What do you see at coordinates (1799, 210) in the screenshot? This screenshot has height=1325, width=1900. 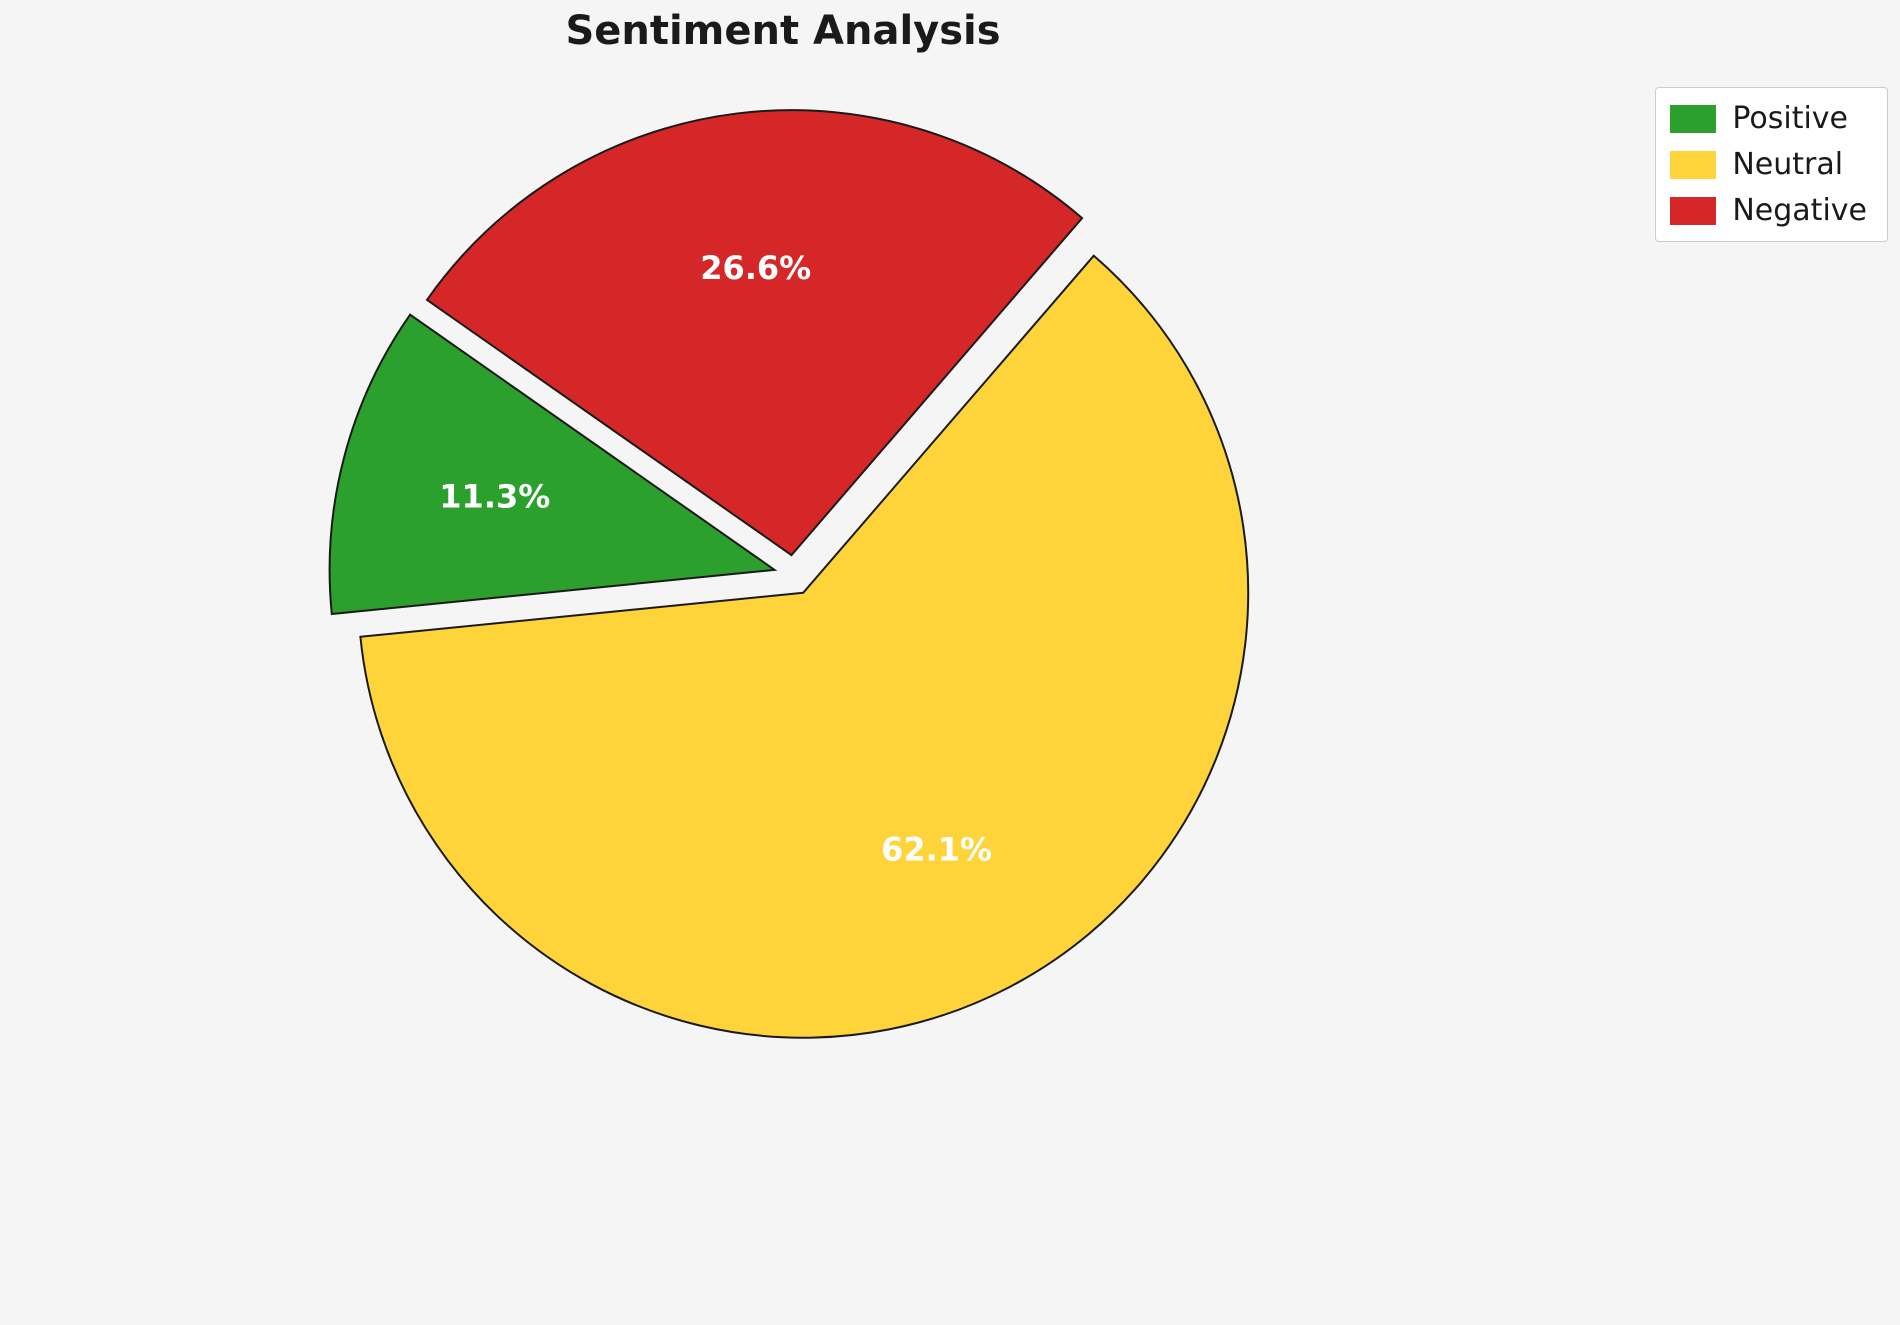 I see `legend-label-negative: Negative` at bounding box center [1799, 210].